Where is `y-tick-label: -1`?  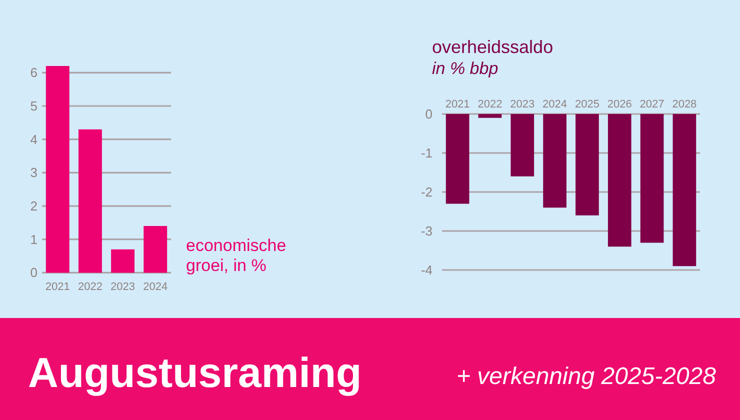 y-tick-label: -1 is located at coordinates (426, 153).